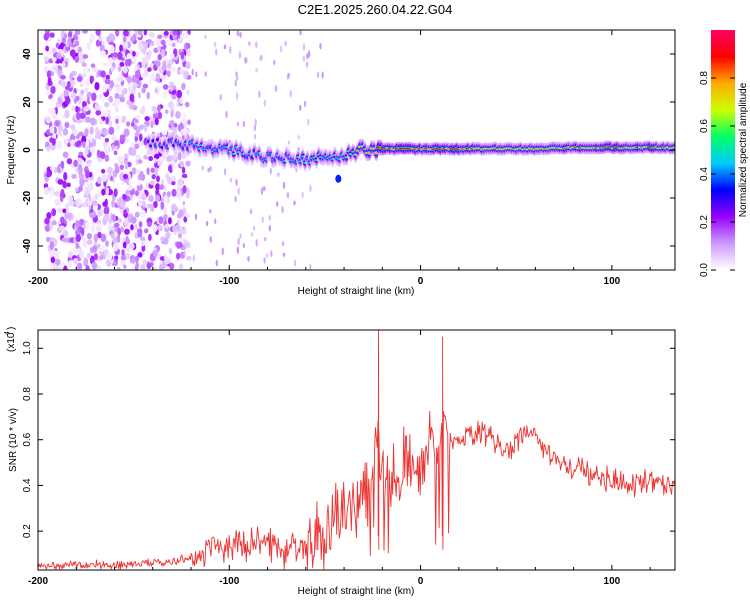 The image size is (750, 600). What do you see at coordinates (13, 440) in the screenshot?
I see `snr-y-label: SNR (10 * v/v)` at bounding box center [13, 440].